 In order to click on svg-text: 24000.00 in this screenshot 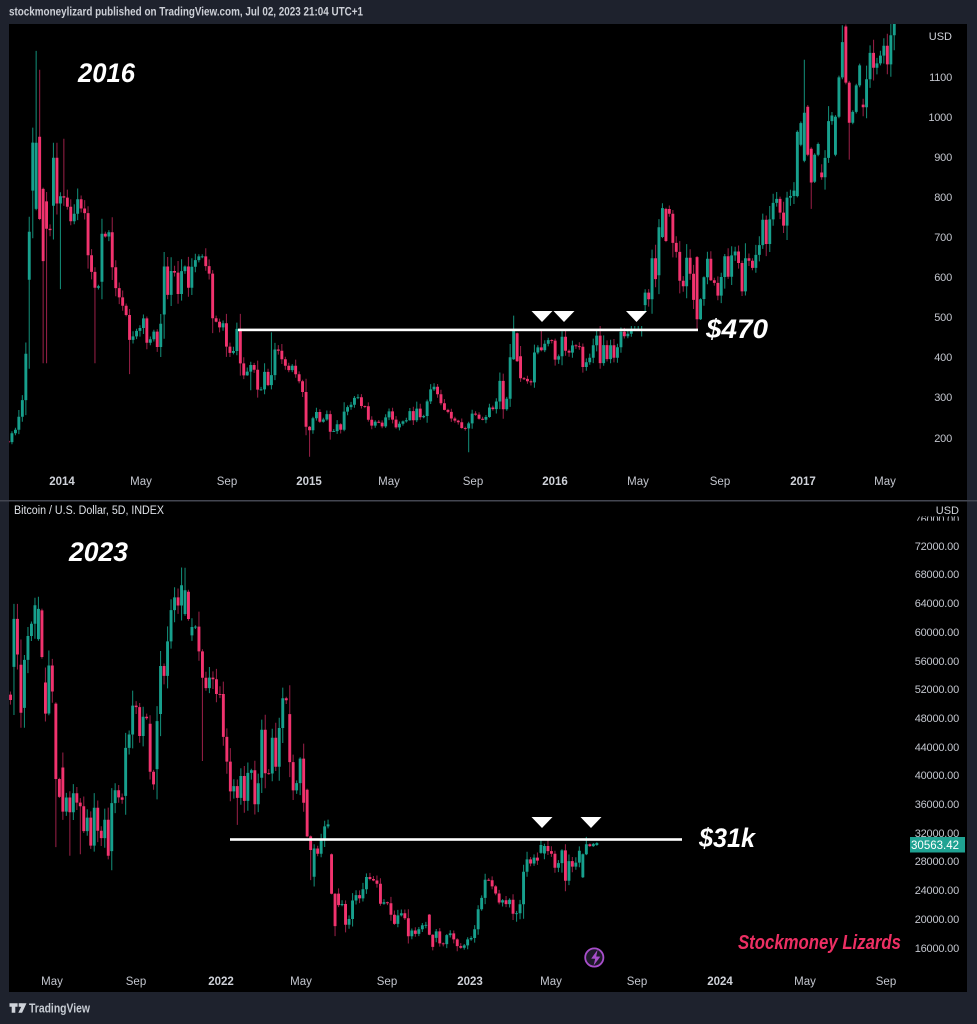, I will do `click(937, 891)`.